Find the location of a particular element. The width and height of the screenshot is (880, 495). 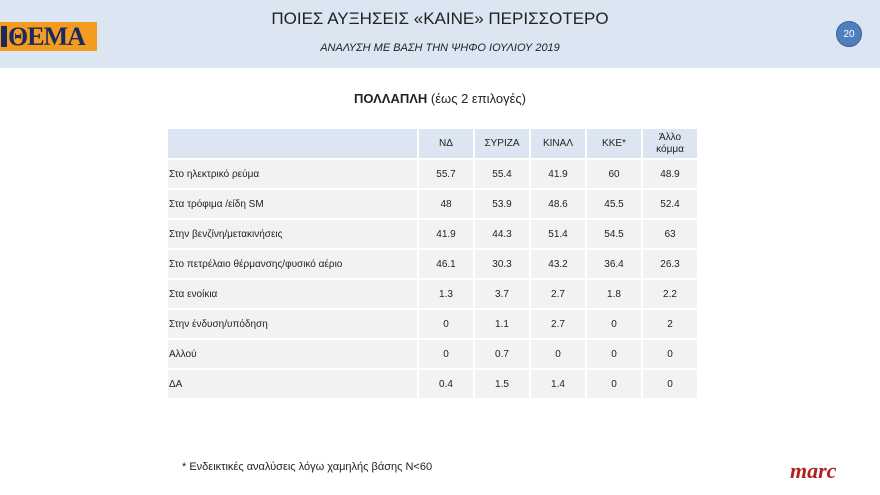

row-label: Στο πετρέλαιο θέρμανσης/φυσικό αέριο is located at coordinates (292, 264).